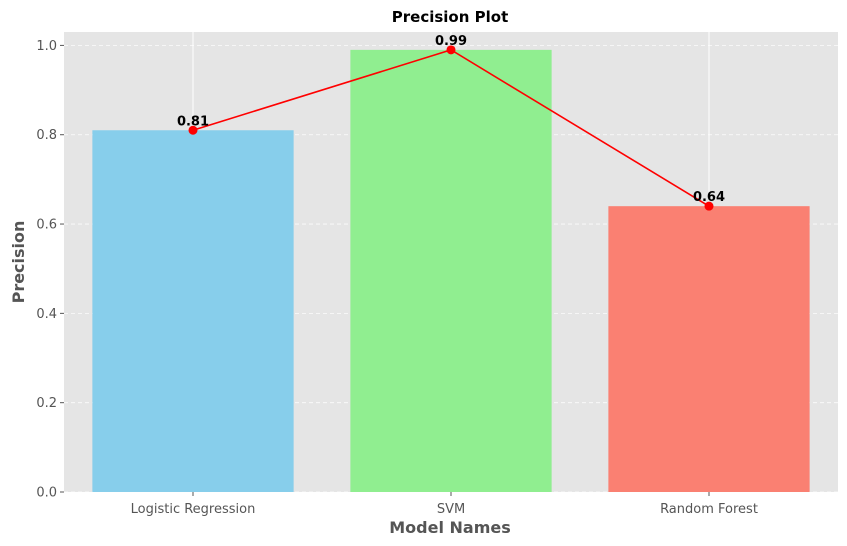 Image resolution: width=847 pixels, height=546 pixels. What do you see at coordinates (46, 314) in the screenshot?
I see `y-tick-label: 0.4` at bounding box center [46, 314].